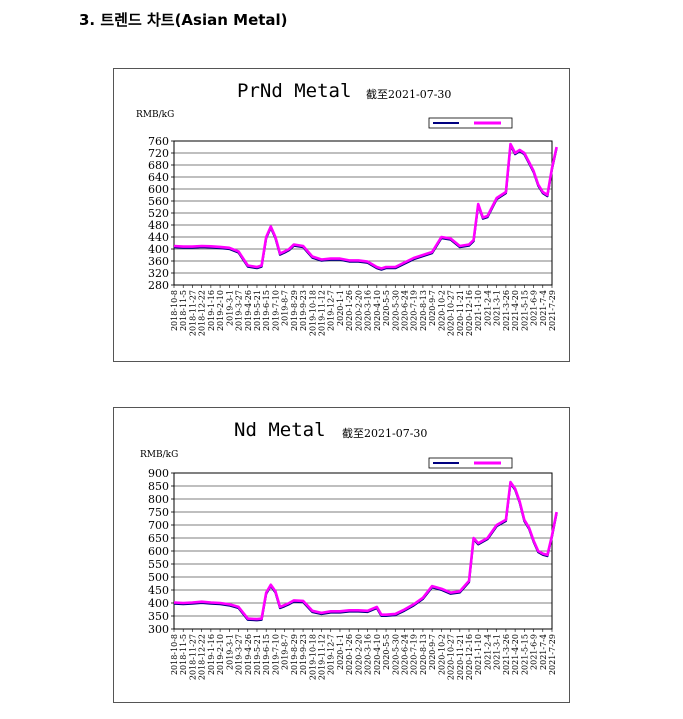 Image resolution: width=683 pixels, height=719 pixels. What do you see at coordinates (534, 308) in the screenshot?
I see `x-tick-label: 2021-6-9` at bounding box center [534, 308].